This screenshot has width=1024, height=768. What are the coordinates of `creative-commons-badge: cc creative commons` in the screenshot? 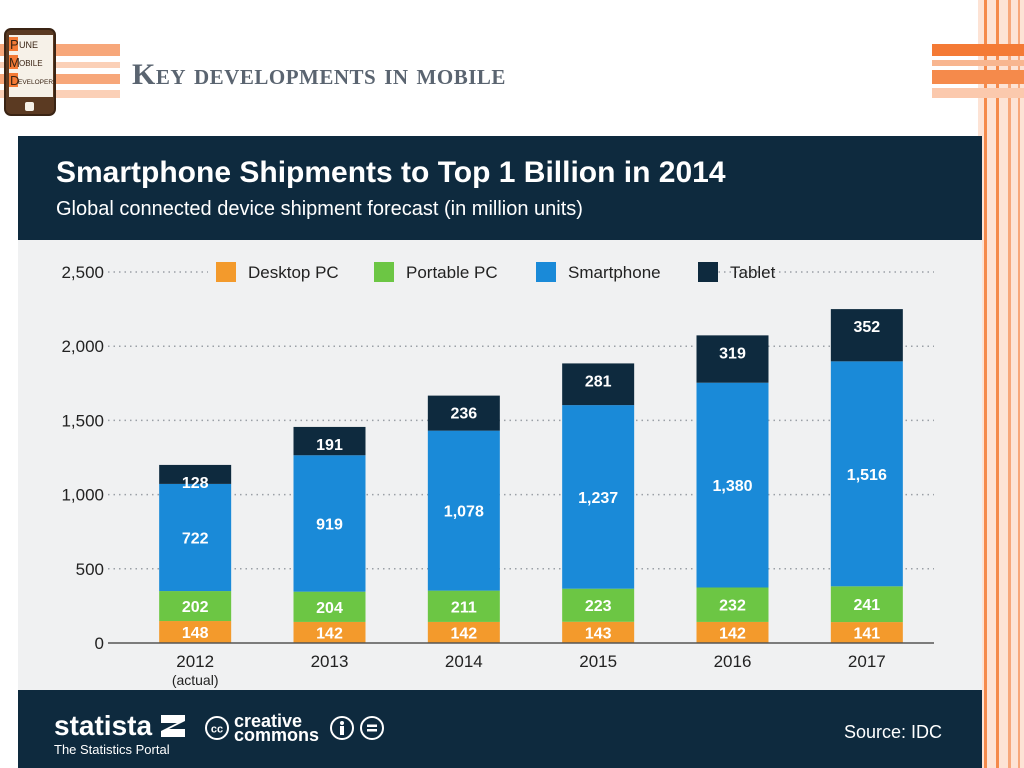 It's located at (294, 728).